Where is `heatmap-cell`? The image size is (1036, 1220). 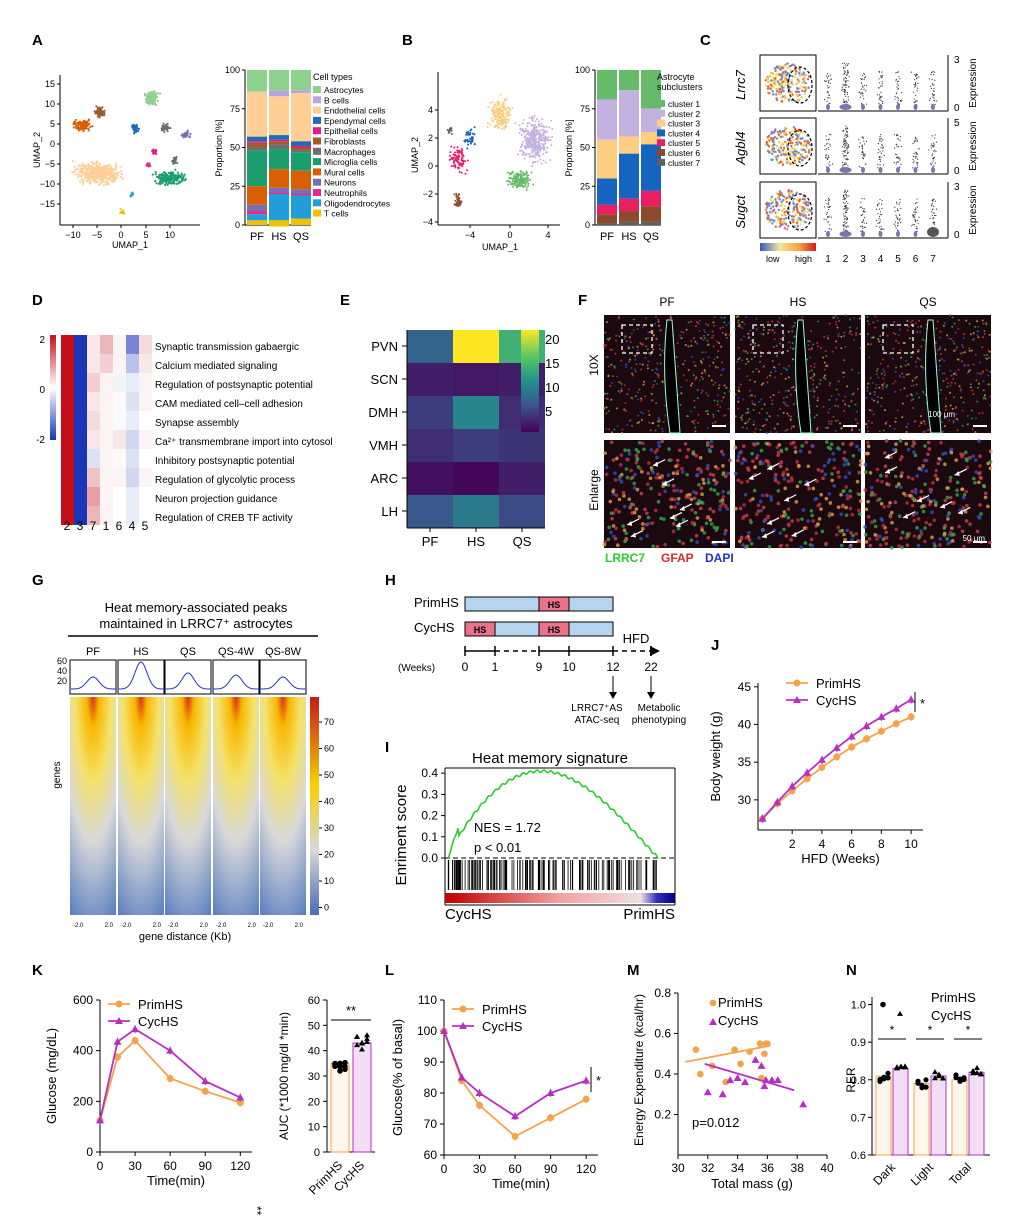 heatmap-cell is located at coordinates (106, 439).